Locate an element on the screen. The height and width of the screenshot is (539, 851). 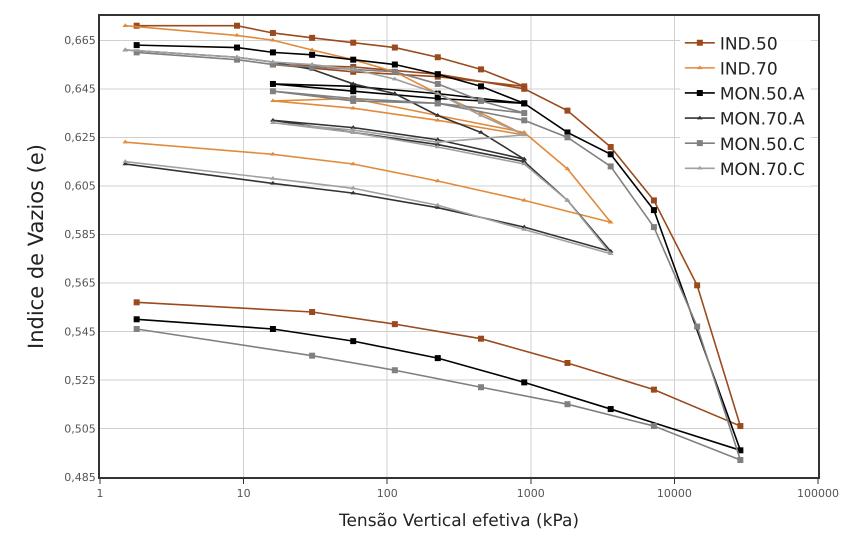
x-tick-label: 1000 is located at coordinates (530, 493).